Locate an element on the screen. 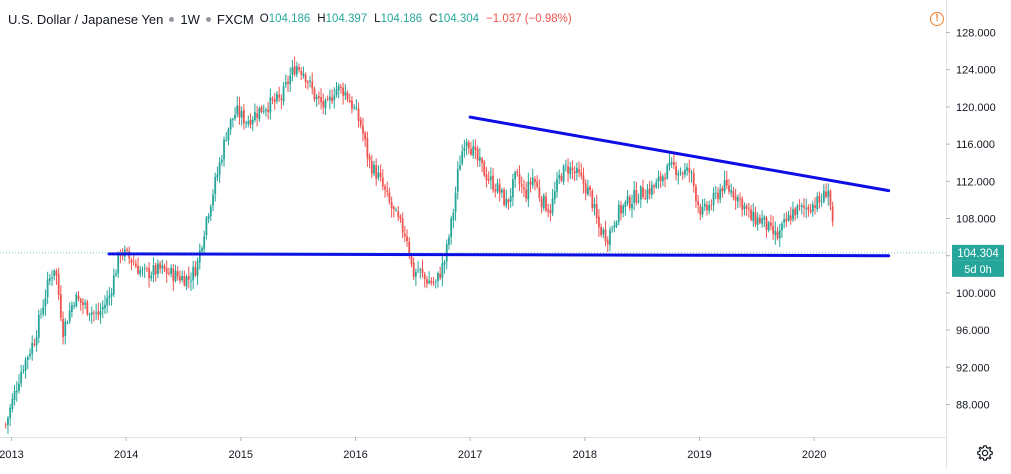  high-label: H is located at coordinates (321, 19).